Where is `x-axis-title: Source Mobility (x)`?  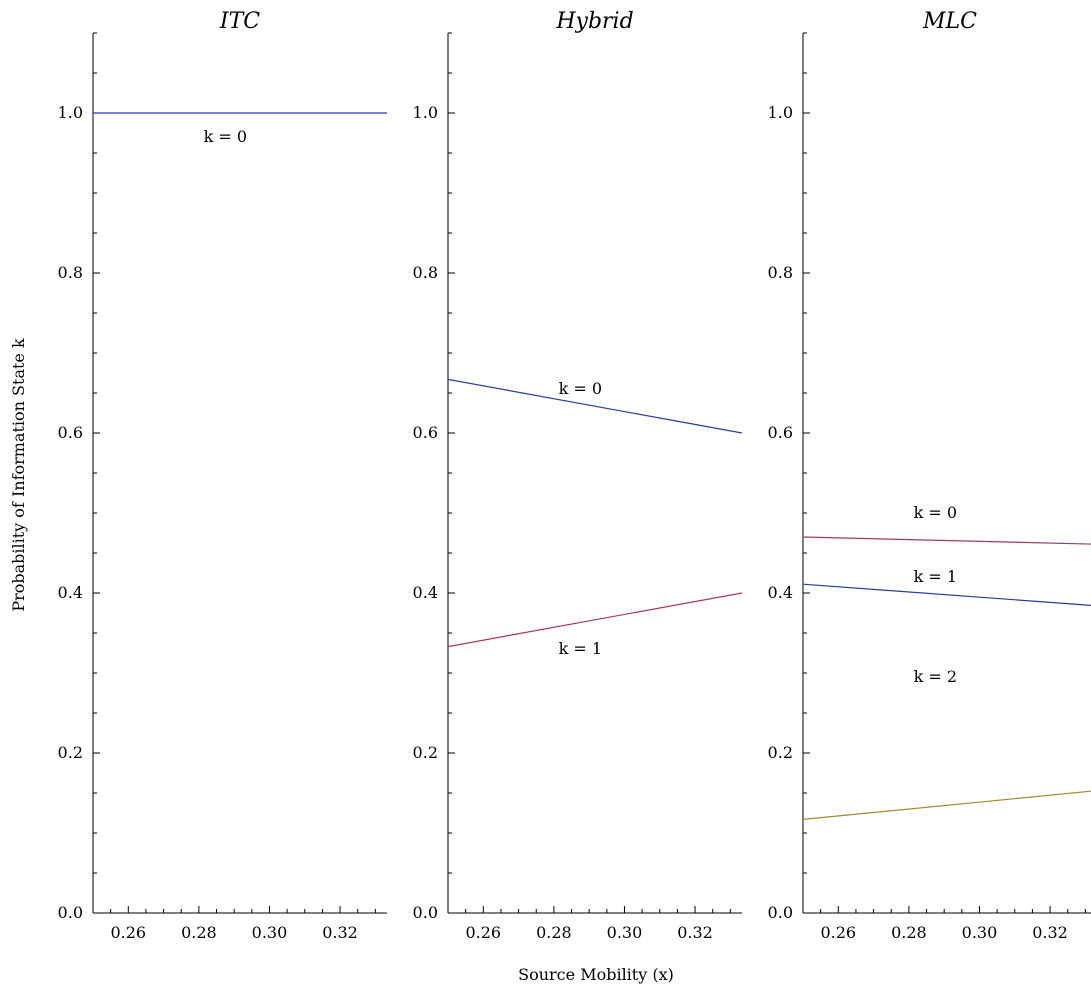
x-axis-title: Source Mobility (x) is located at coordinates (596, 974).